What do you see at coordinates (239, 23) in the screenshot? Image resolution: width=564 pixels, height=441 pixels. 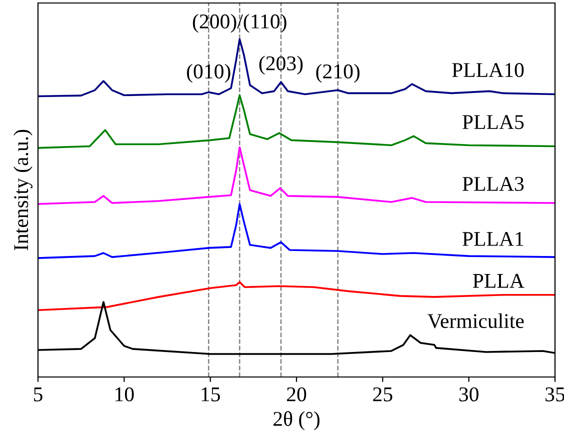 I see `annotation: (200)/(110)` at bounding box center [239, 23].